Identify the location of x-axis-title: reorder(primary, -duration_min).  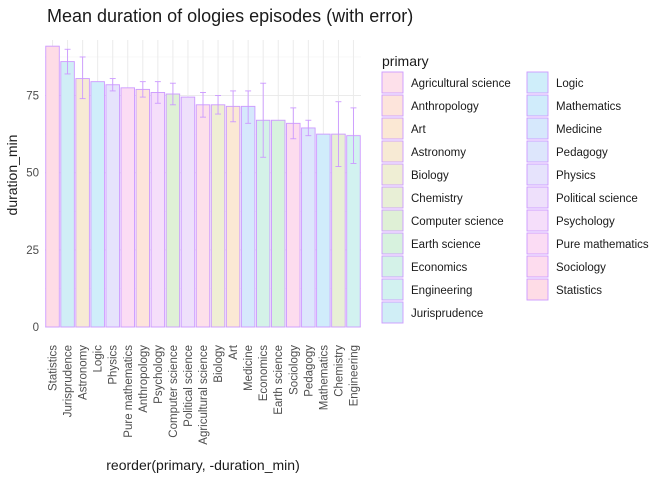
(202, 465).